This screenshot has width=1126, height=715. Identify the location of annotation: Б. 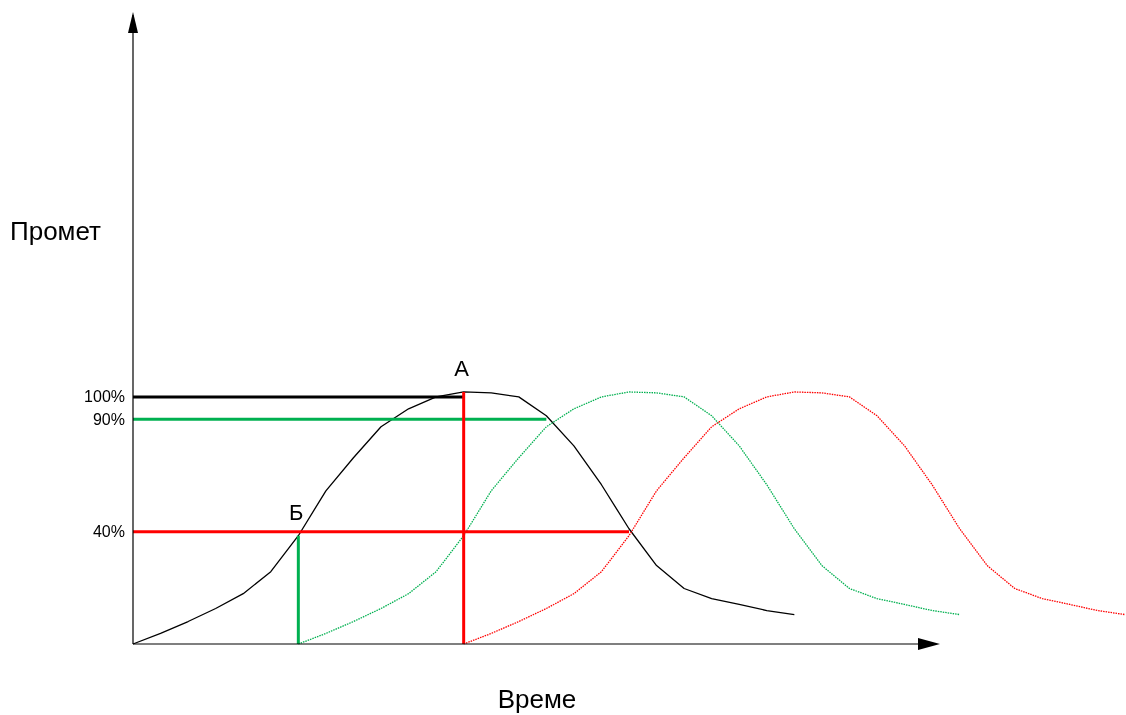
(296, 512).